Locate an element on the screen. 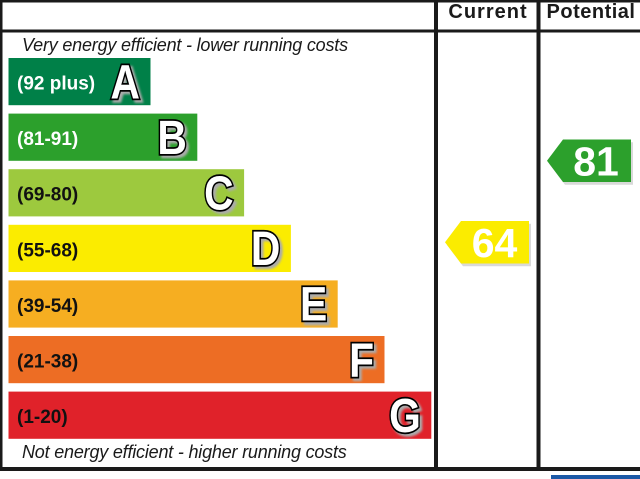 The height and width of the screenshot is (479, 640). svg-text: (39-54) is located at coordinates (47, 306).